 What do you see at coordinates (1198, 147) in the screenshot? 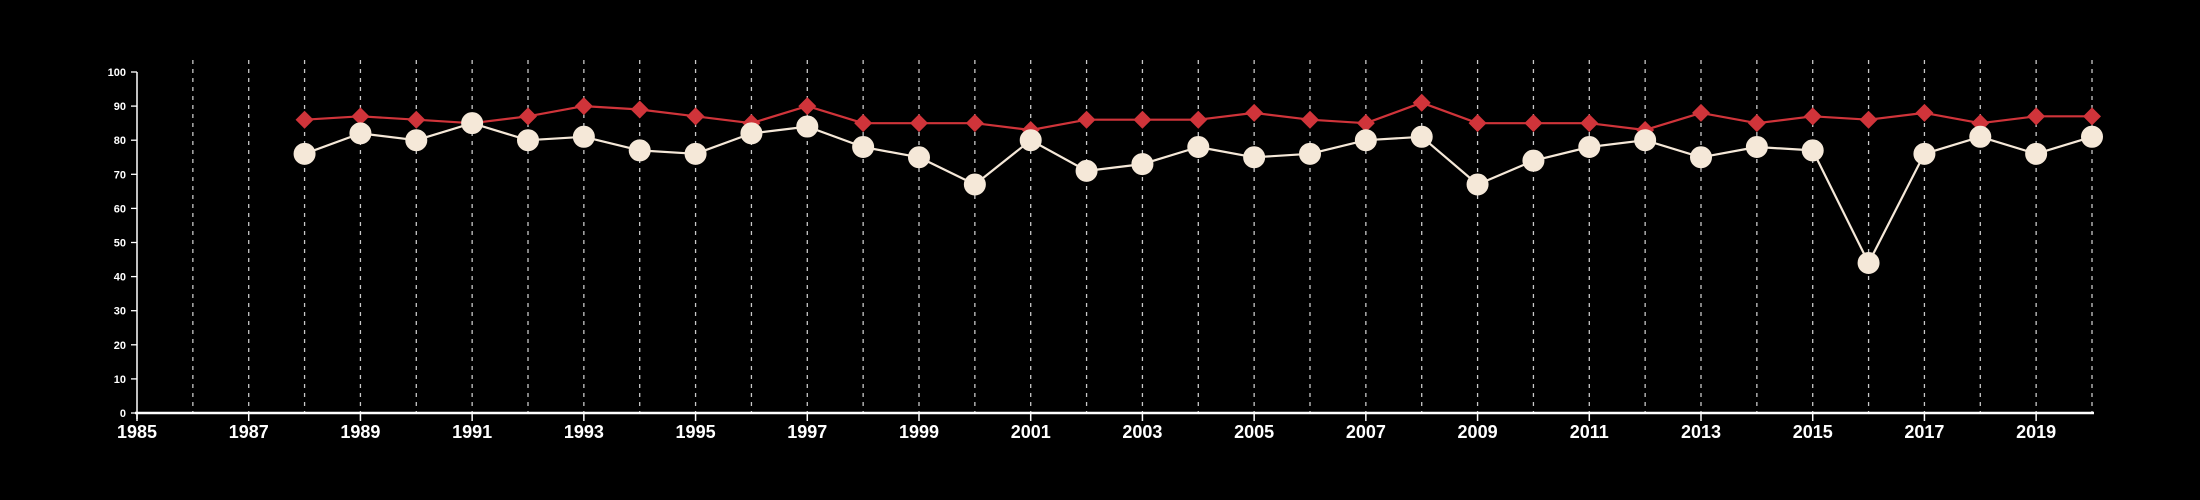
I see `series-1-point-2004` at bounding box center [1198, 147].